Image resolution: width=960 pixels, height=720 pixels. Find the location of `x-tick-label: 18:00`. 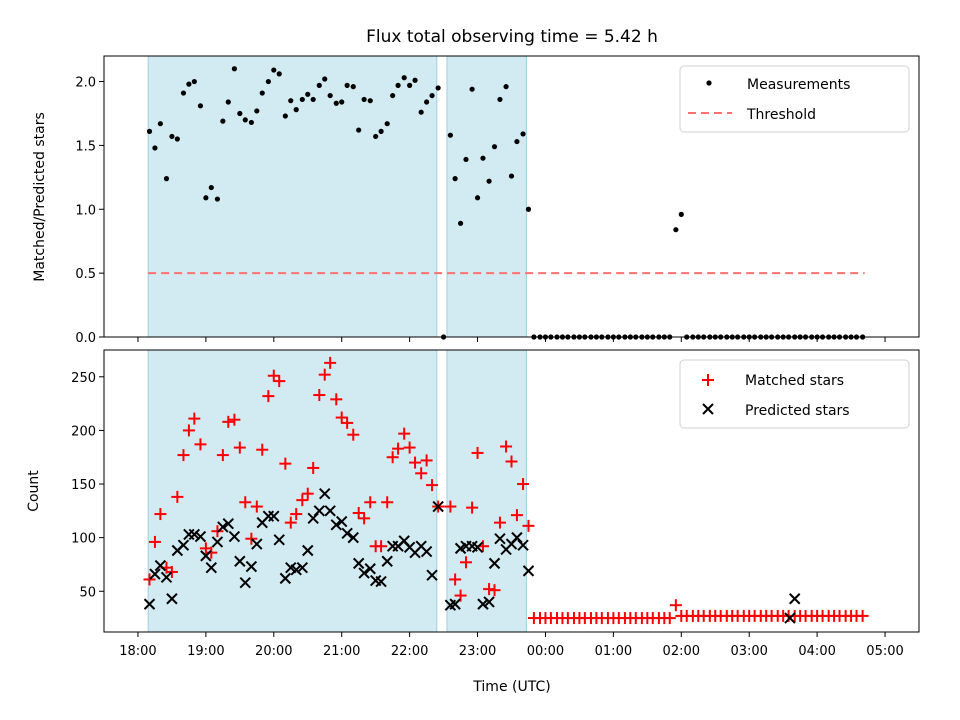

x-tick-label: 18:00 is located at coordinates (137, 651).